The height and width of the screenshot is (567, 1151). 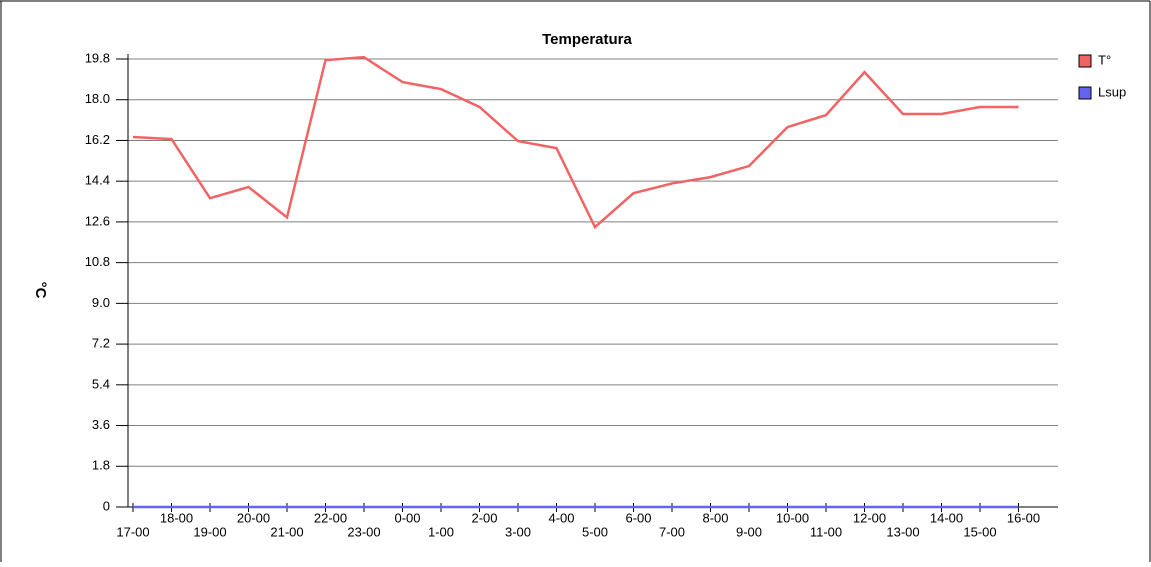 I want to click on x-tick-label: 14-00, so click(x=946, y=517).